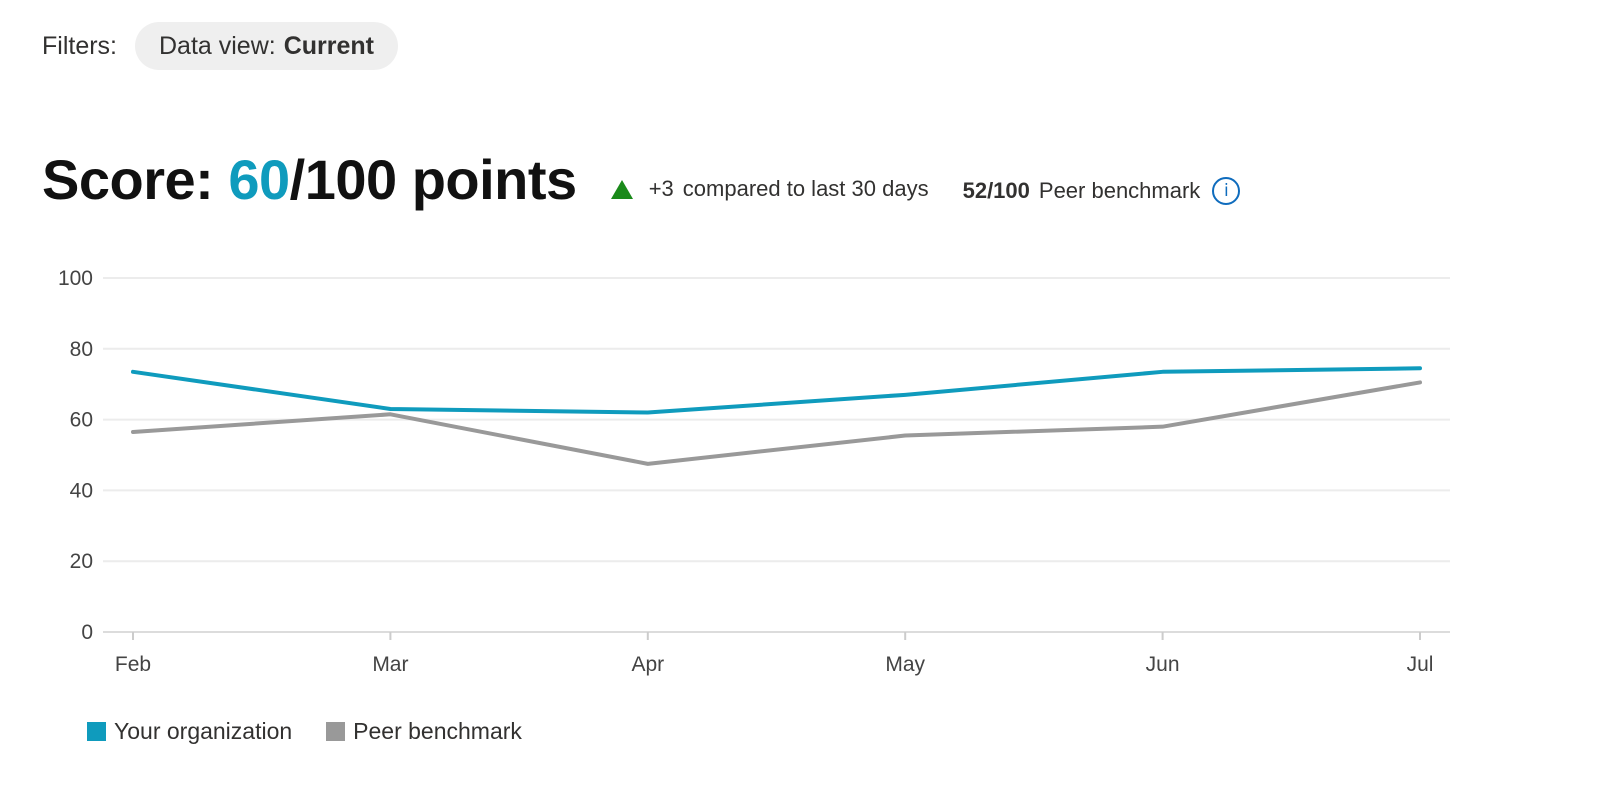  Describe the element at coordinates (437, 731) in the screenshot. I see `legend-label-peer-benchmark: Peer benchmark` at that location.